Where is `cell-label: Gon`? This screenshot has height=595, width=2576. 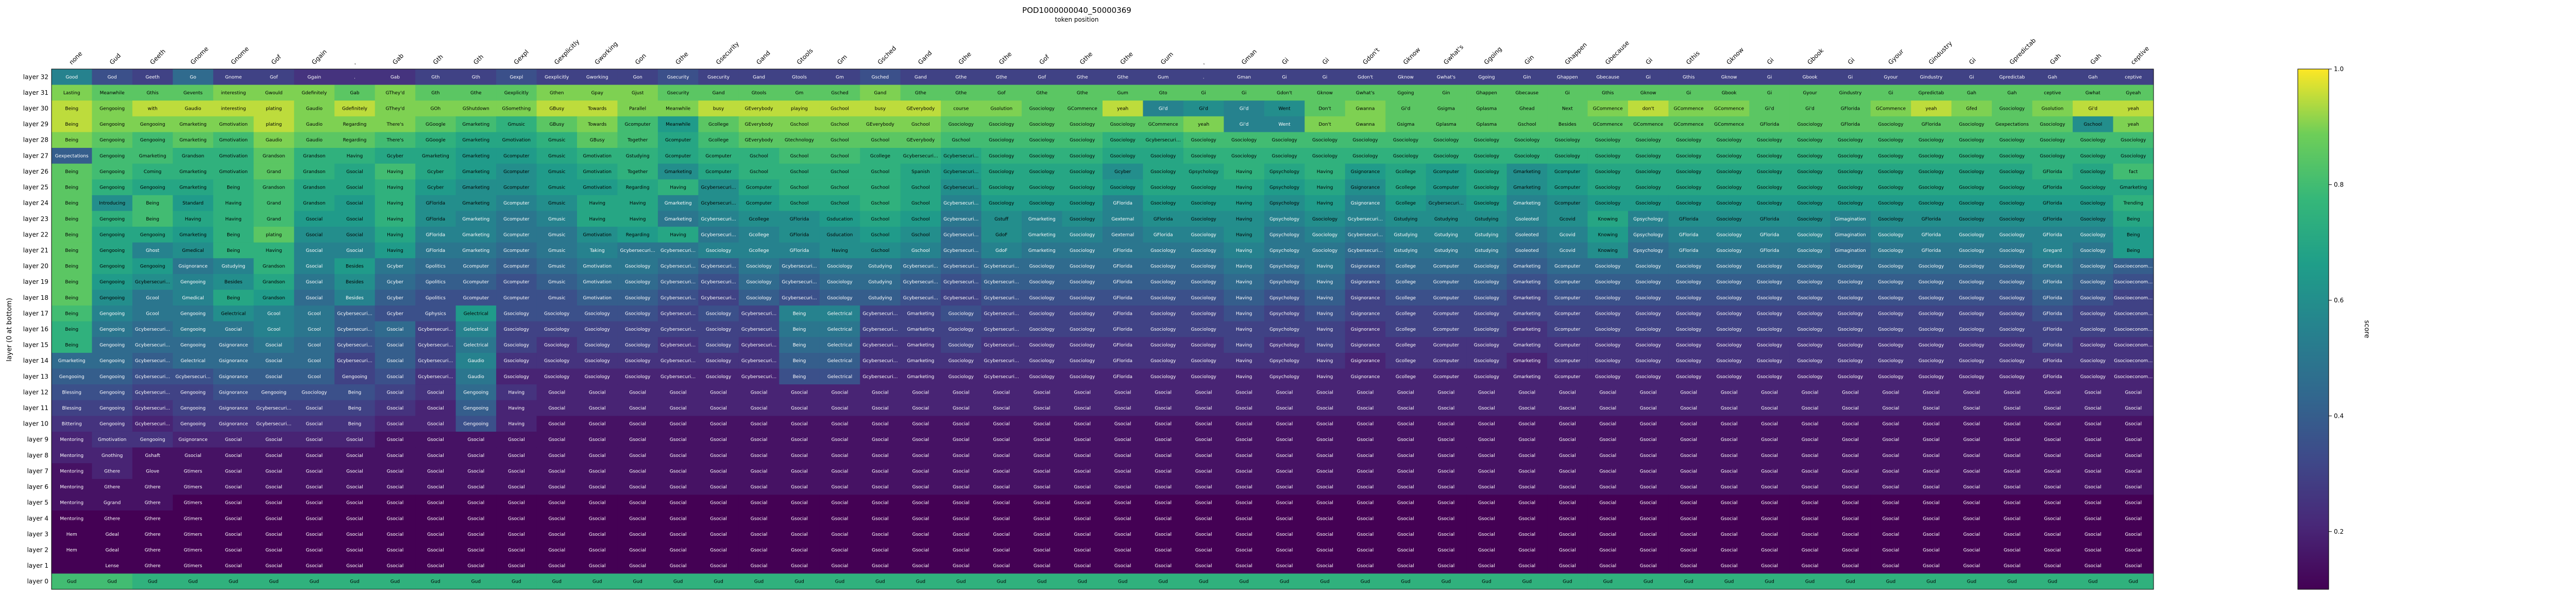
cell-label: Gon is located at coordinates (638, 77).